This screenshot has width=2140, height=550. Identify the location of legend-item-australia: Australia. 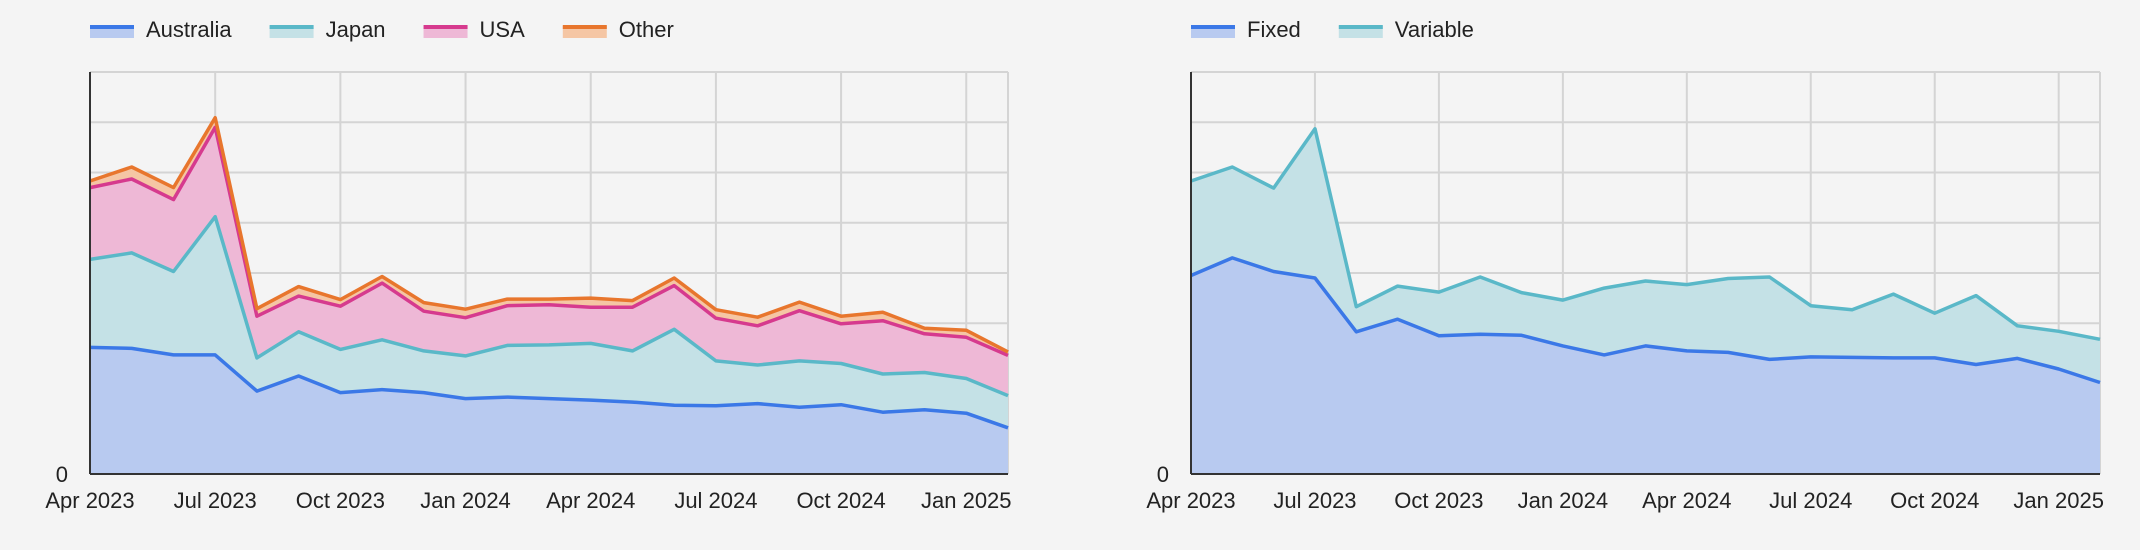
(161, 29).